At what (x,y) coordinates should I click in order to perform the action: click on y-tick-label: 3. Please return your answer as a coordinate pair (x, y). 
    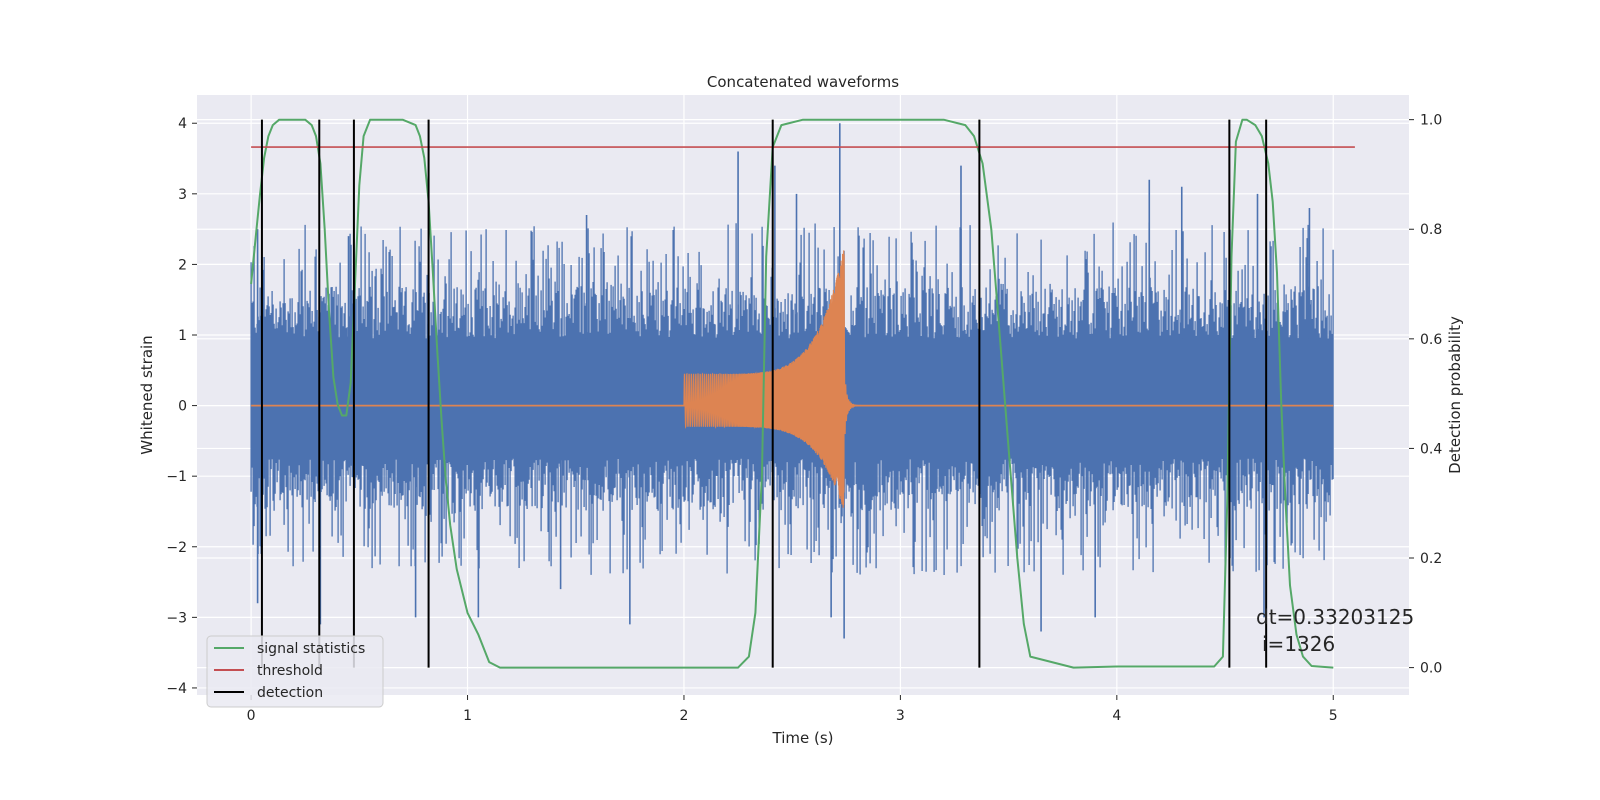
    Looking at the image, I should click on (182, 195).